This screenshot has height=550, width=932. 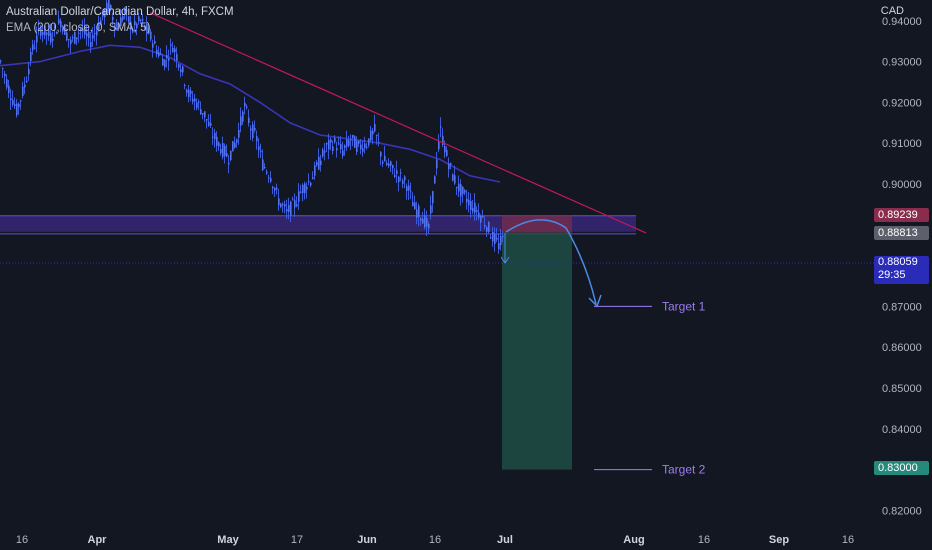 I want to click on currency-label: CAD, so click(x=892, y=11).